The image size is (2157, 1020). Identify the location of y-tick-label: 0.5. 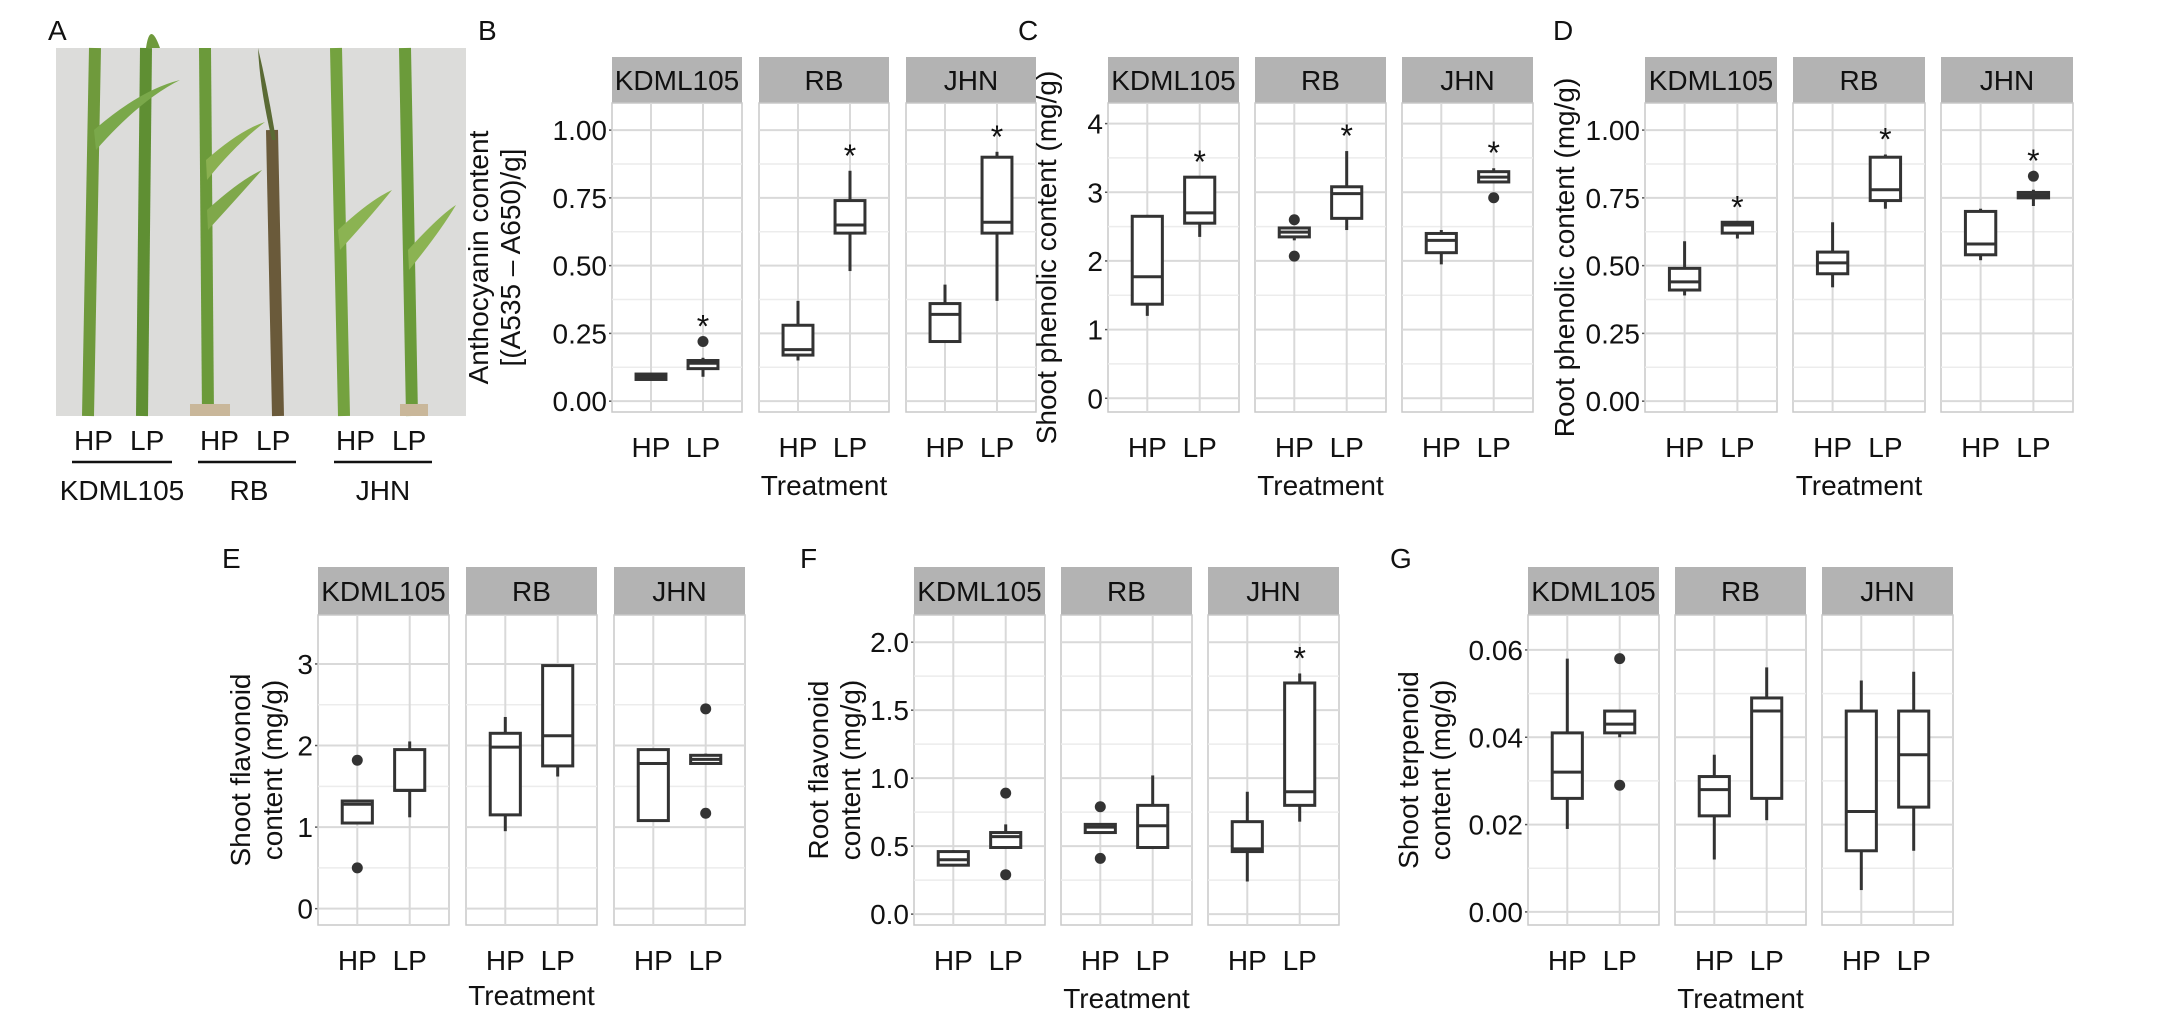
(889, 846).